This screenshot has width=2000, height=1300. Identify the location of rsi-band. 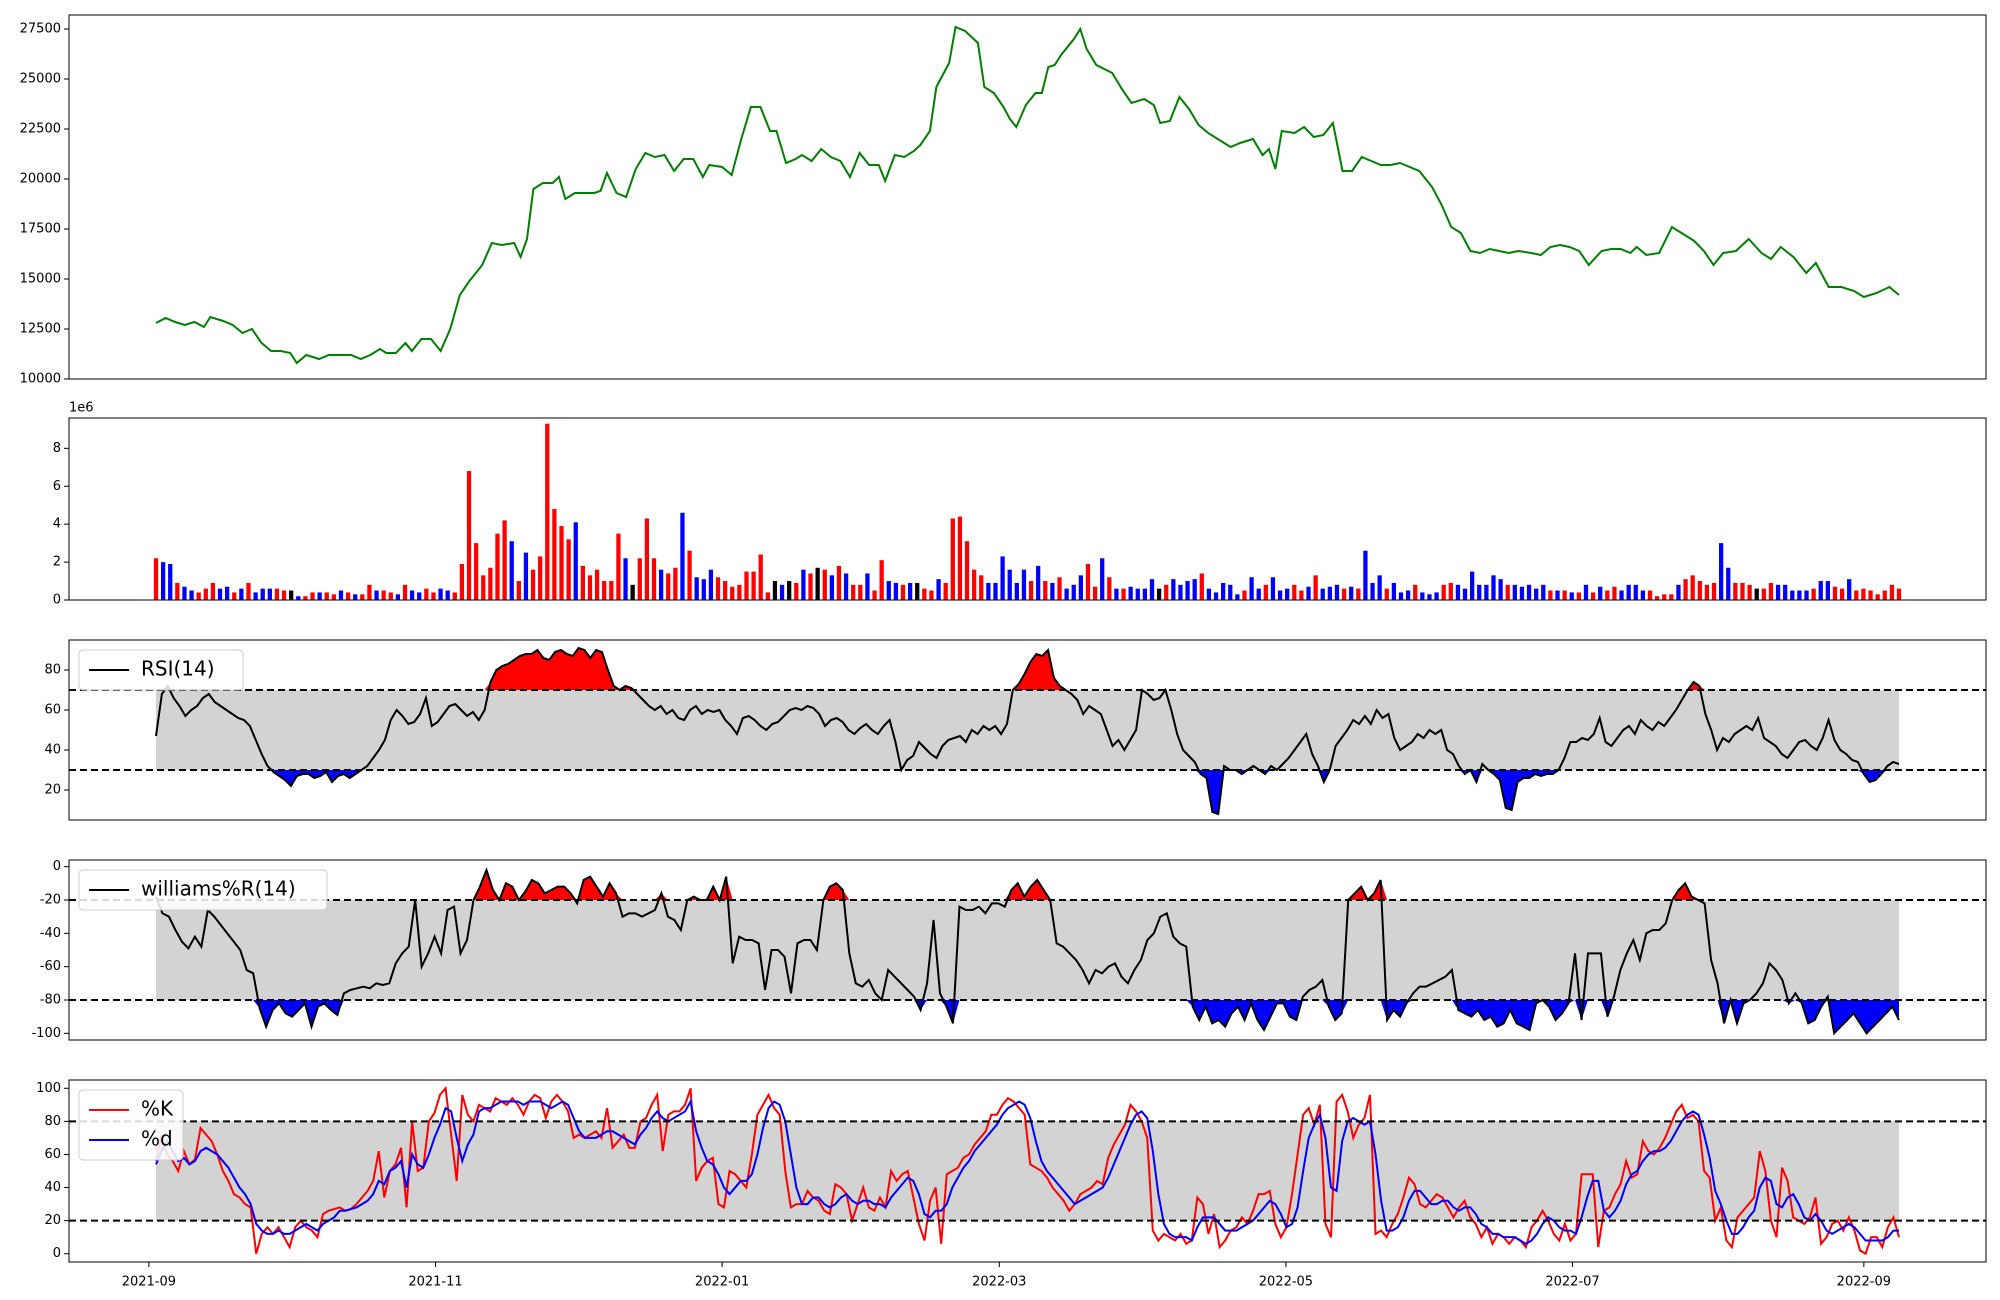
(1027, 730).